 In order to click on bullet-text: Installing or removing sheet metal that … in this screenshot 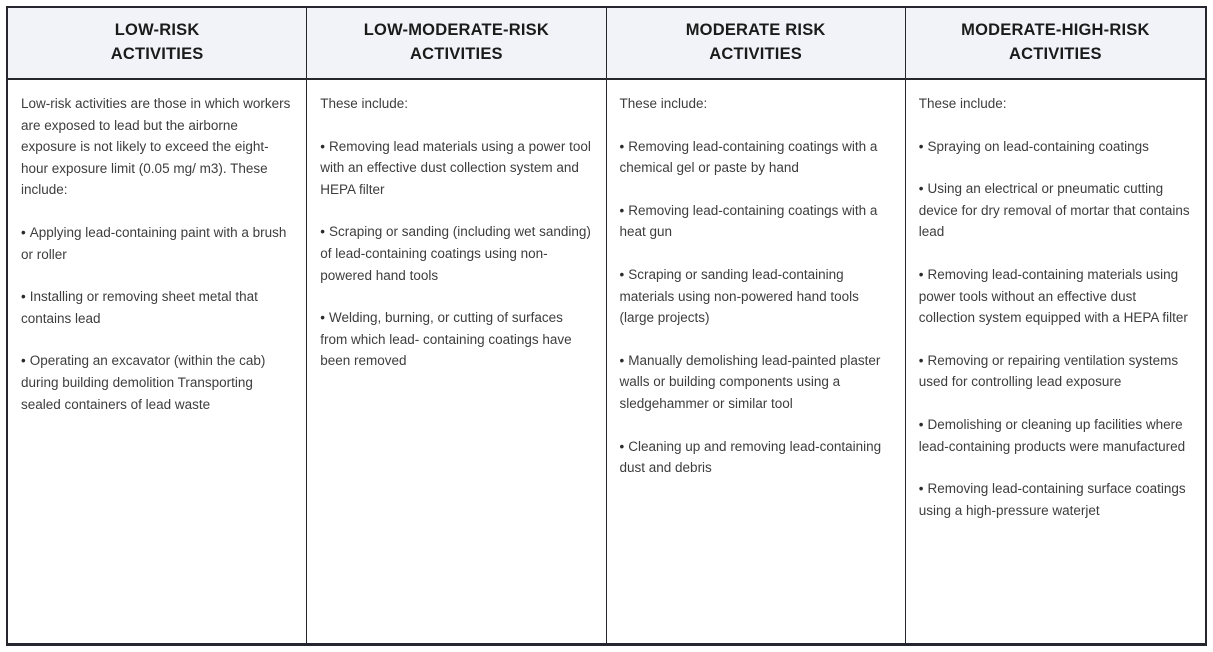, I will do `click(139, 307)`.